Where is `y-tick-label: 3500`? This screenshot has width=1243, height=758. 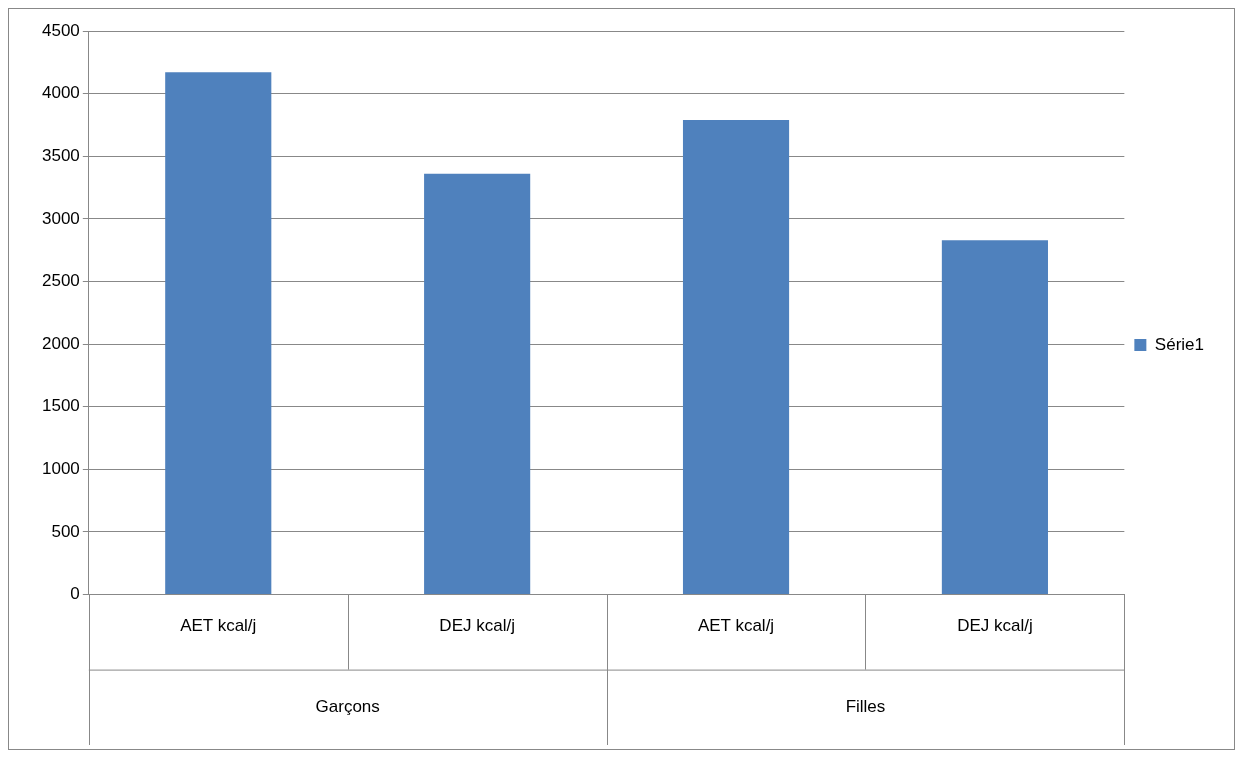
y-tick-label: 3500 is located at coordinates (60, 155).